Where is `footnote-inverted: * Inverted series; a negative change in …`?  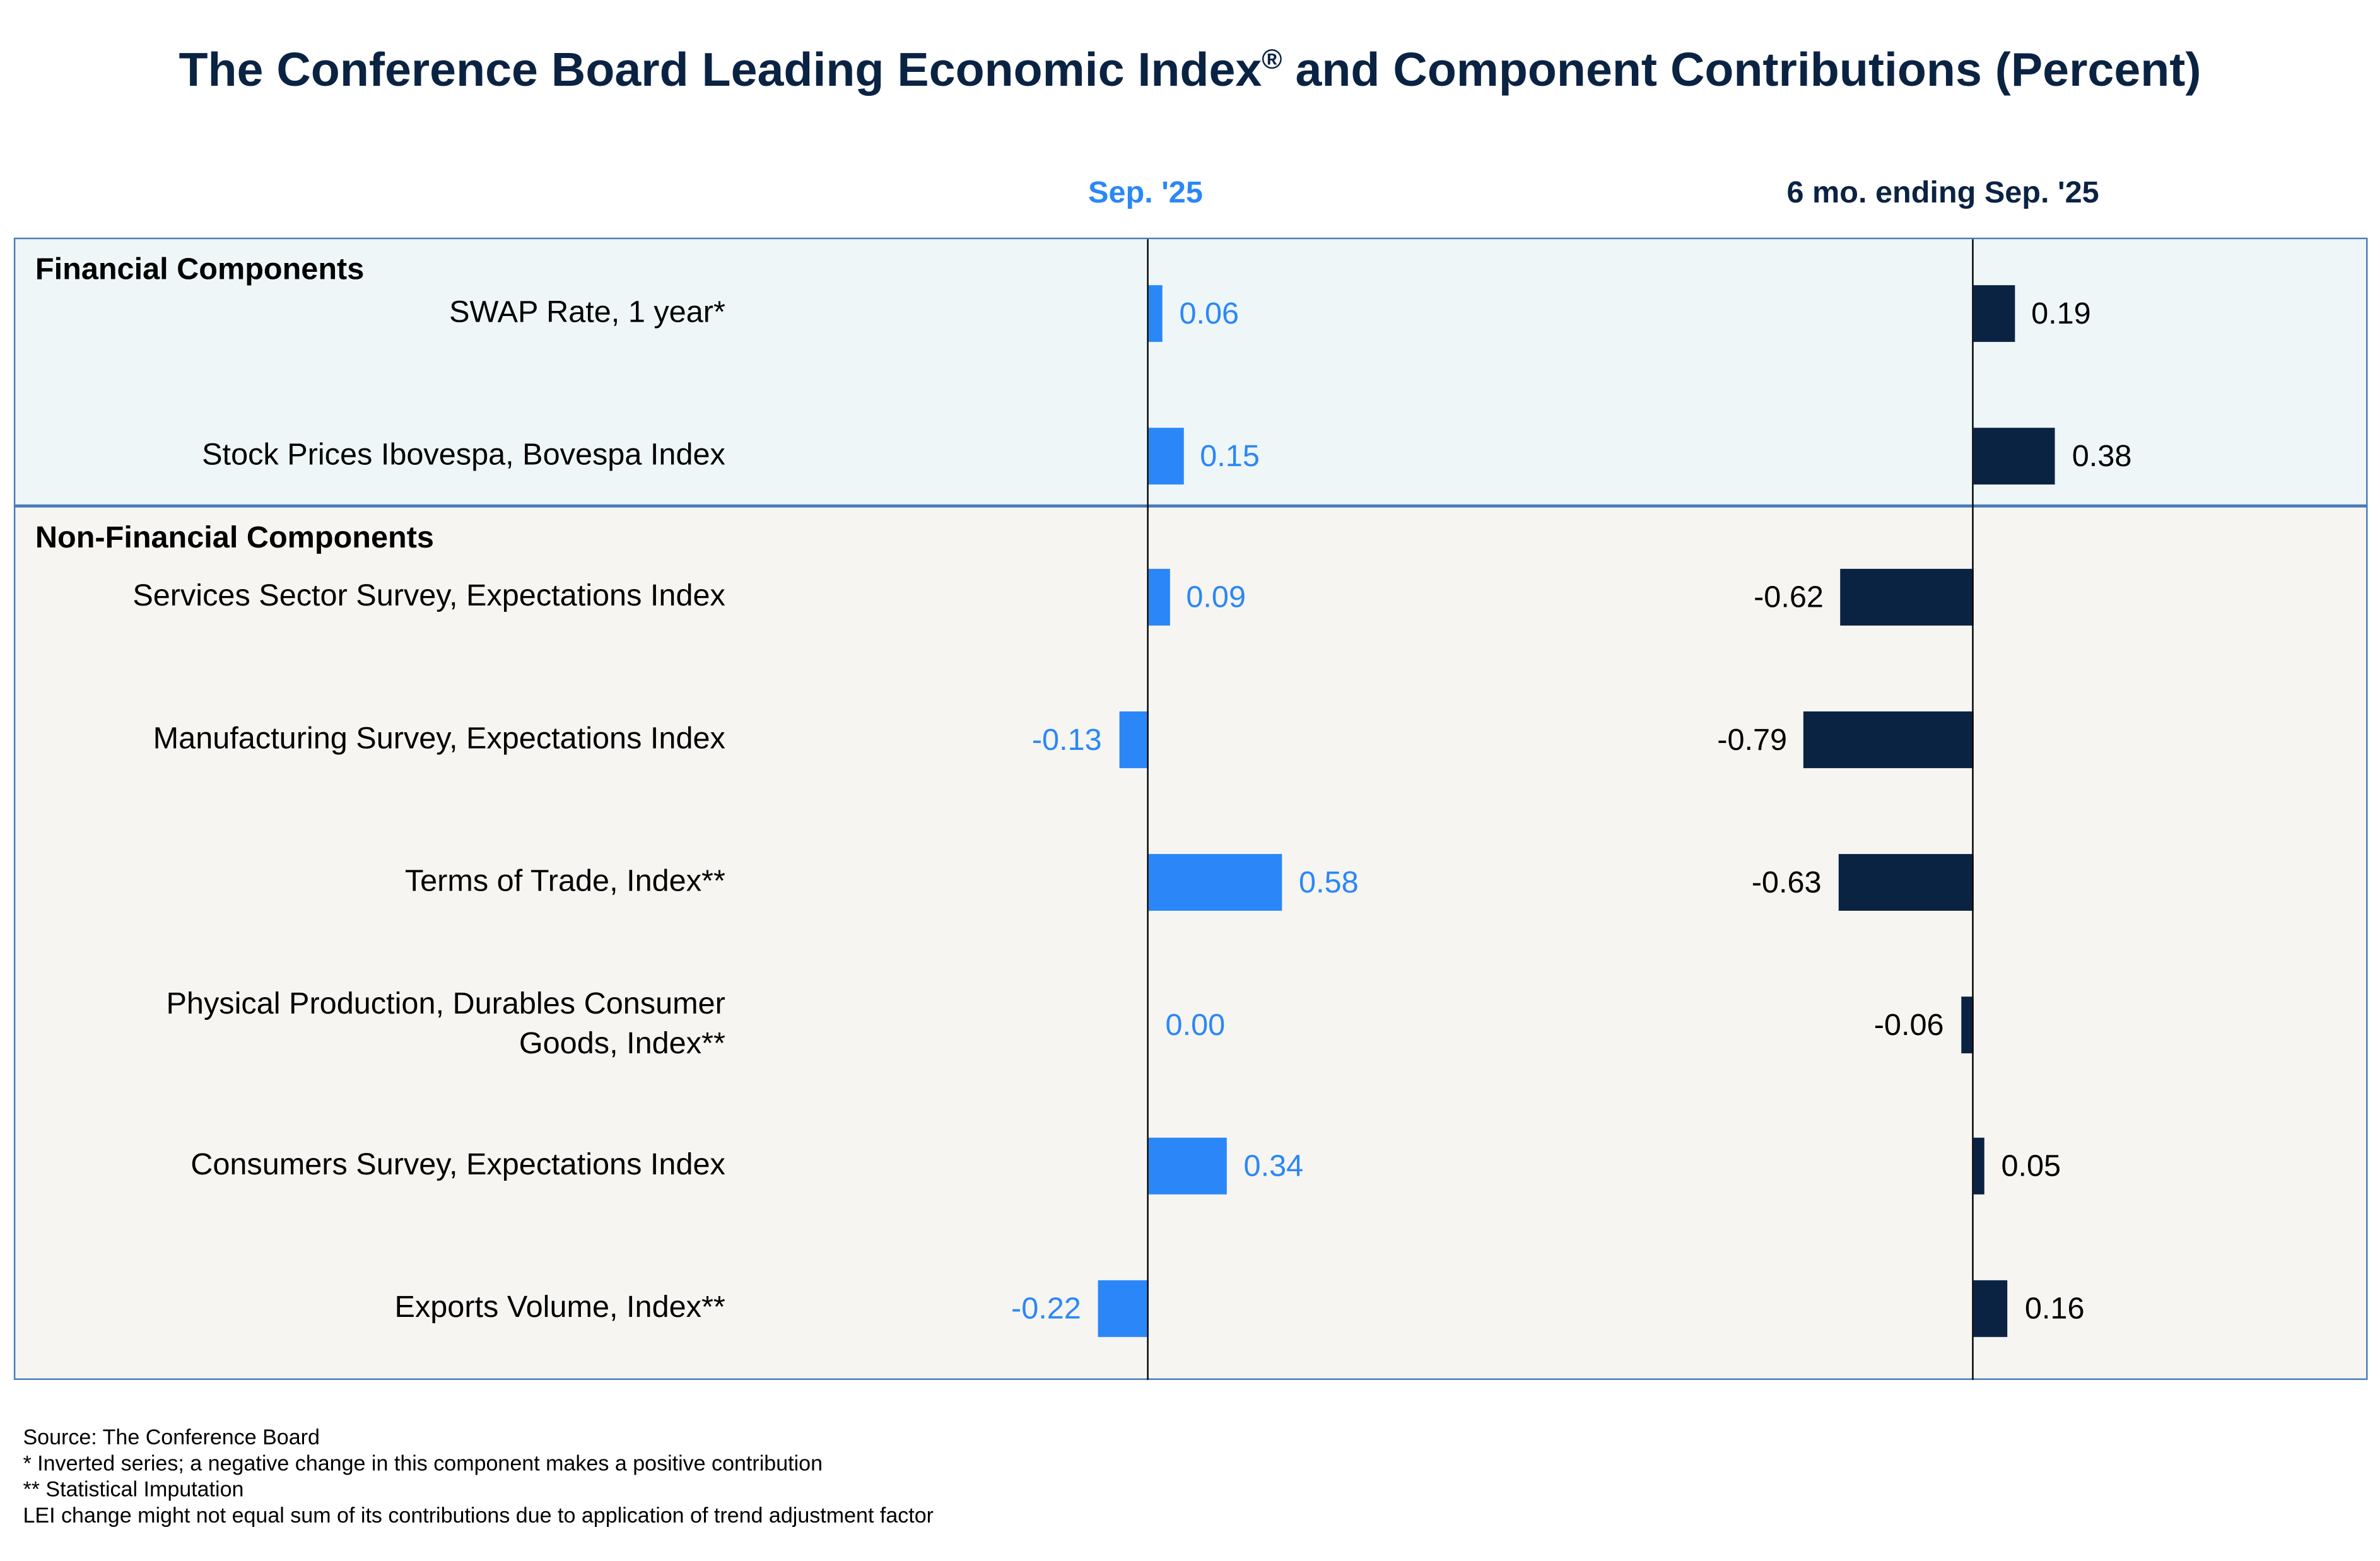
footnote-inverted: * Inverted series; a negative change in … is located at coordinates (423, 1462).